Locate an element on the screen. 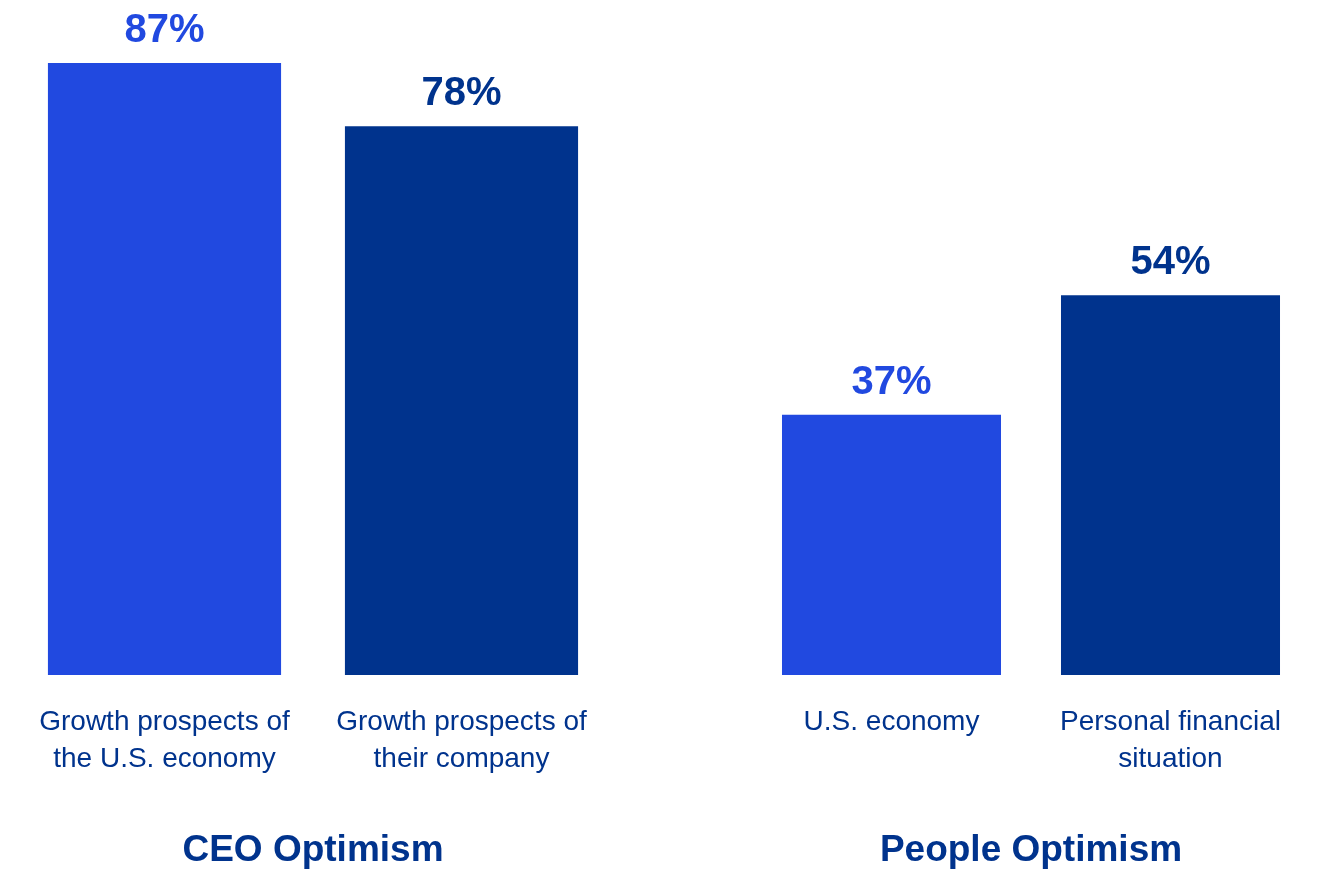 Image resolution: width=1328 pixels, height=885 pixels. x-tick-label: Personal financial situation is located at coordinates (1170, 739).